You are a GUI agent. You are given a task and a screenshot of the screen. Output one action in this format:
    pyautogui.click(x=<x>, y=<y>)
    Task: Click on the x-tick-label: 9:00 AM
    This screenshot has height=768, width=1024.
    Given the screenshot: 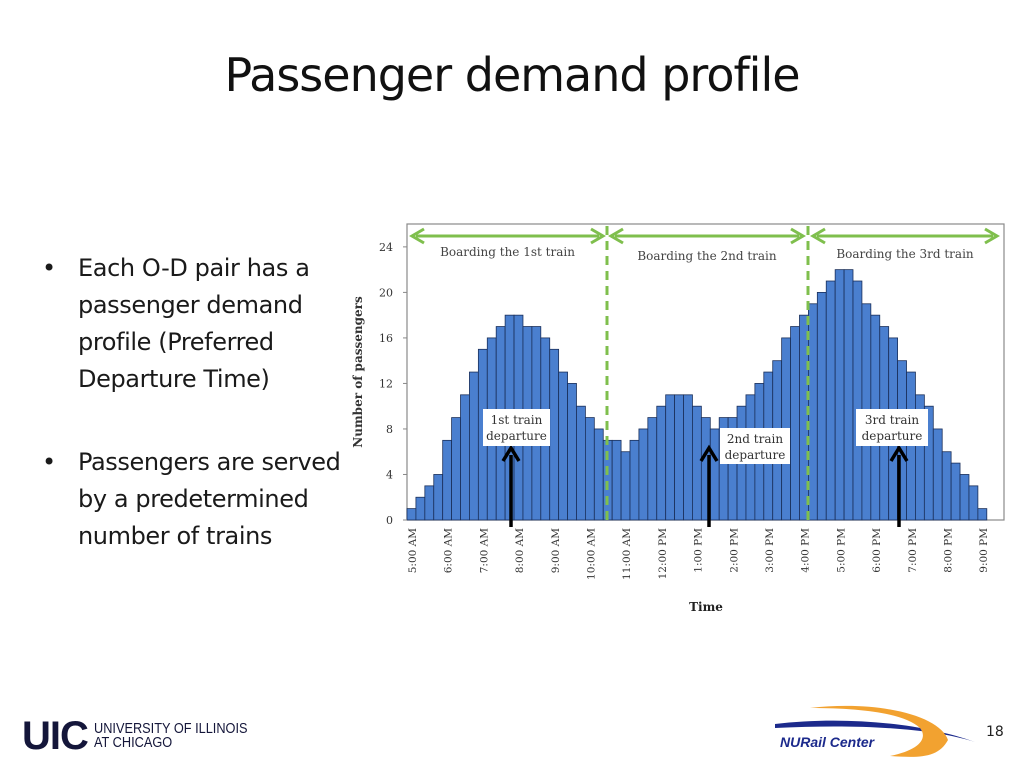 What is the action you would take?
    pyautogui.click(x=556, y=550)
    